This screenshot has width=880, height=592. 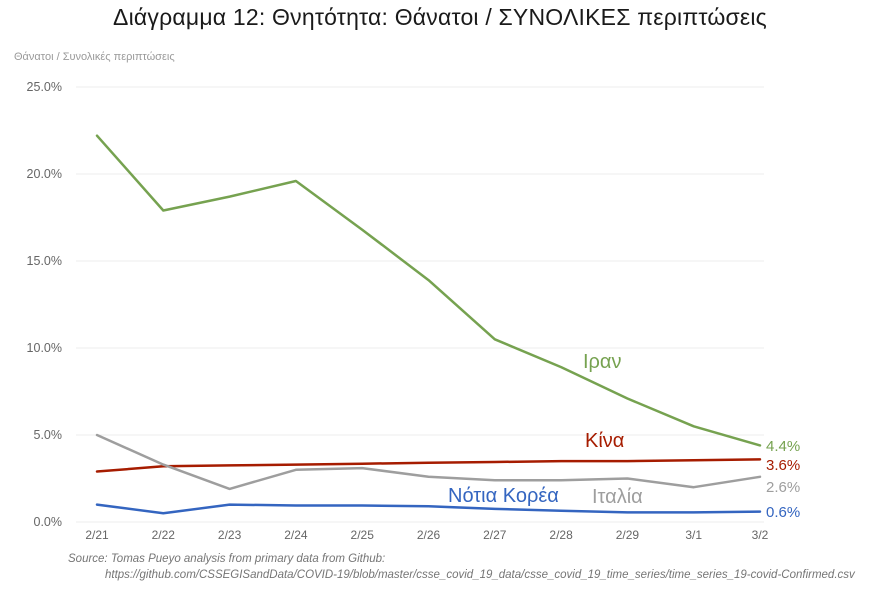 I want to click on x-tick-label: 2/25, so click(x=363, y=535).